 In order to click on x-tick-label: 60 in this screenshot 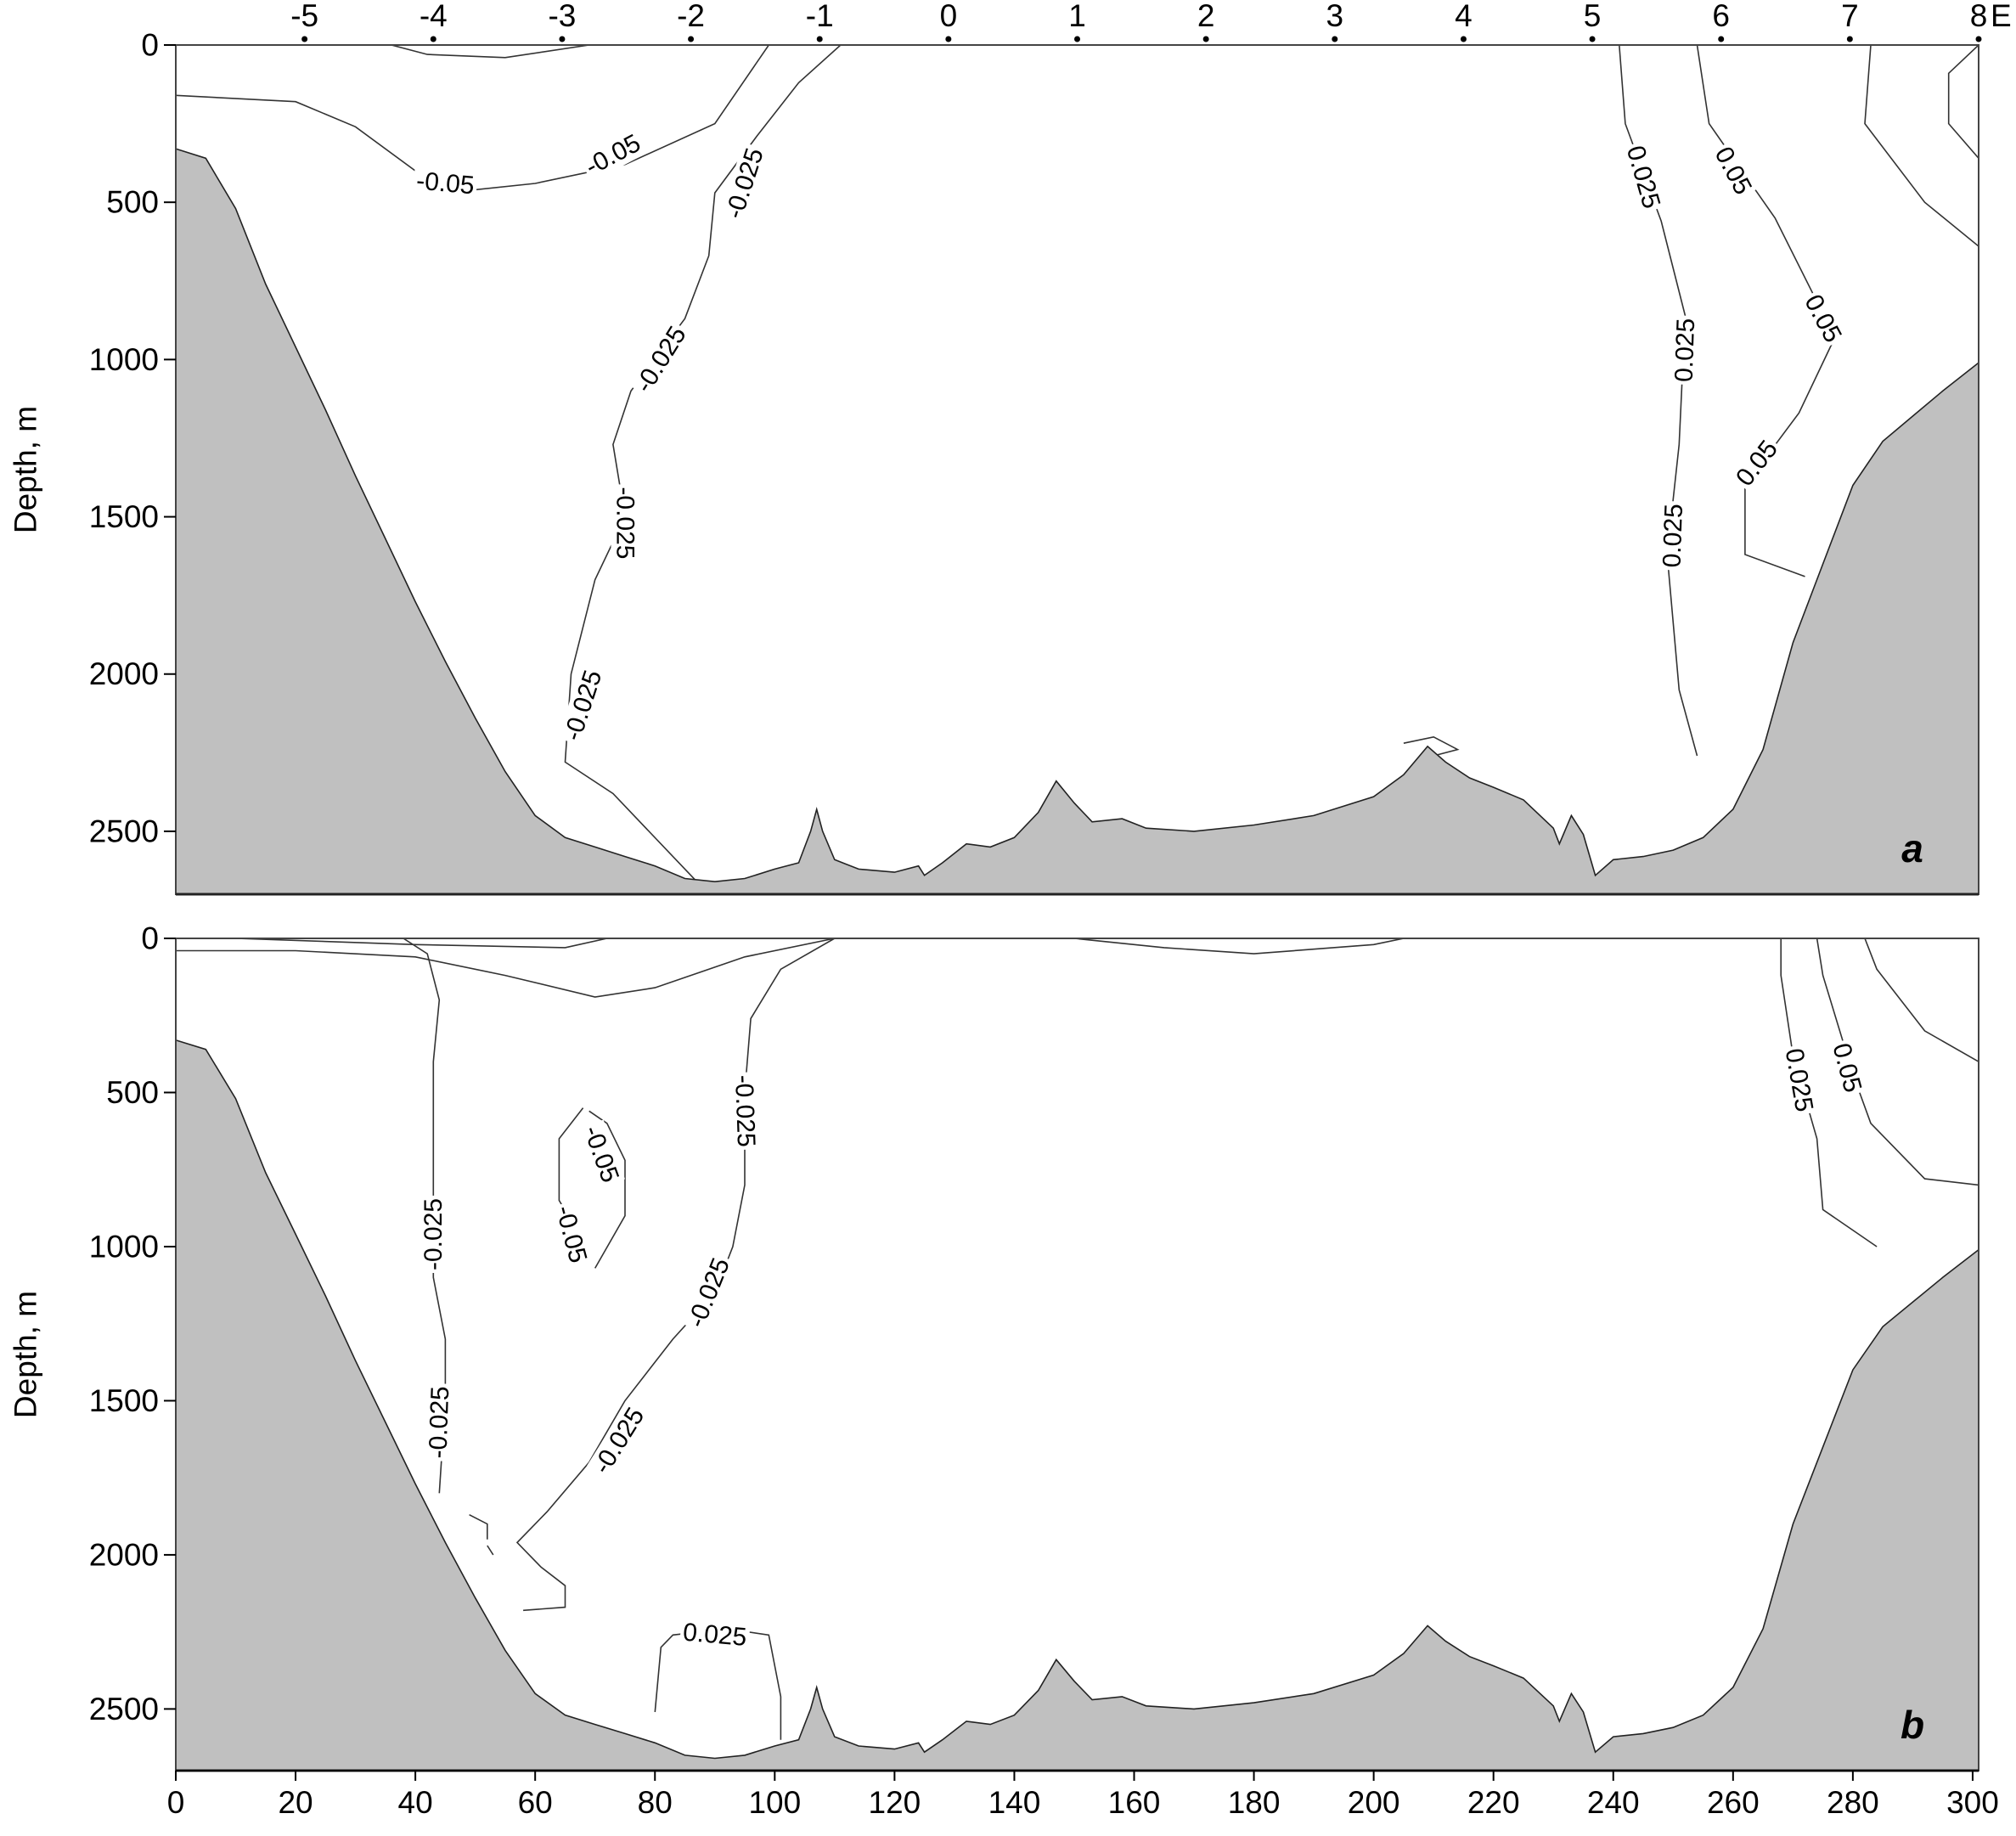, I will do `click(535, 1802)`.